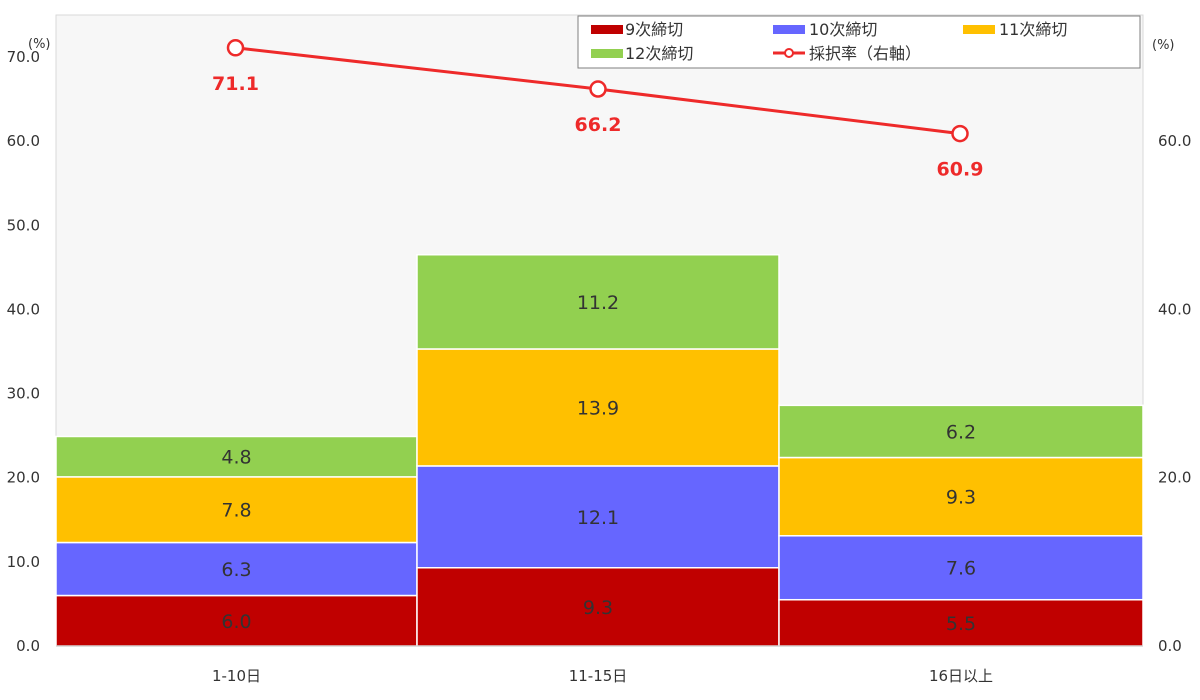 This screenshot has height=700, width=1200. I want to click on rate-data-label: 60.9, so click(960, 170).